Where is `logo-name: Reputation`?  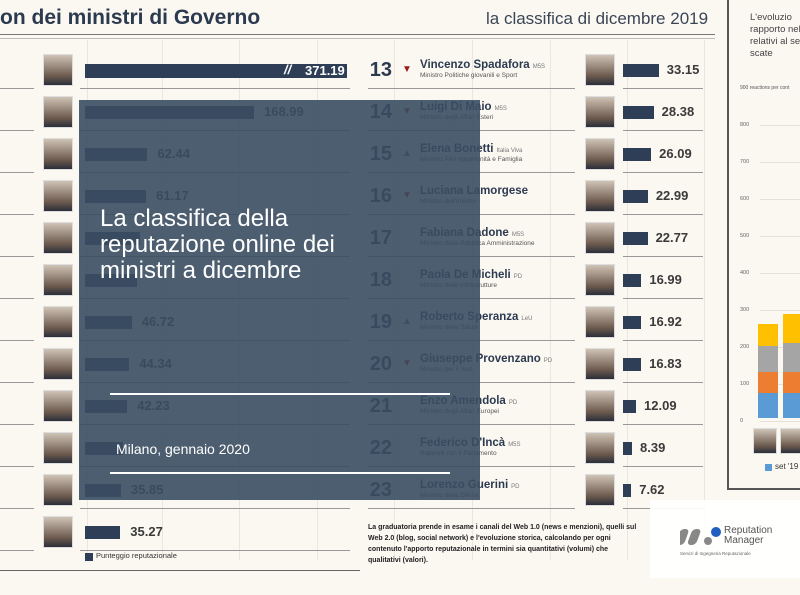 logo-name: Reputation is located at coordinates (748, 530).